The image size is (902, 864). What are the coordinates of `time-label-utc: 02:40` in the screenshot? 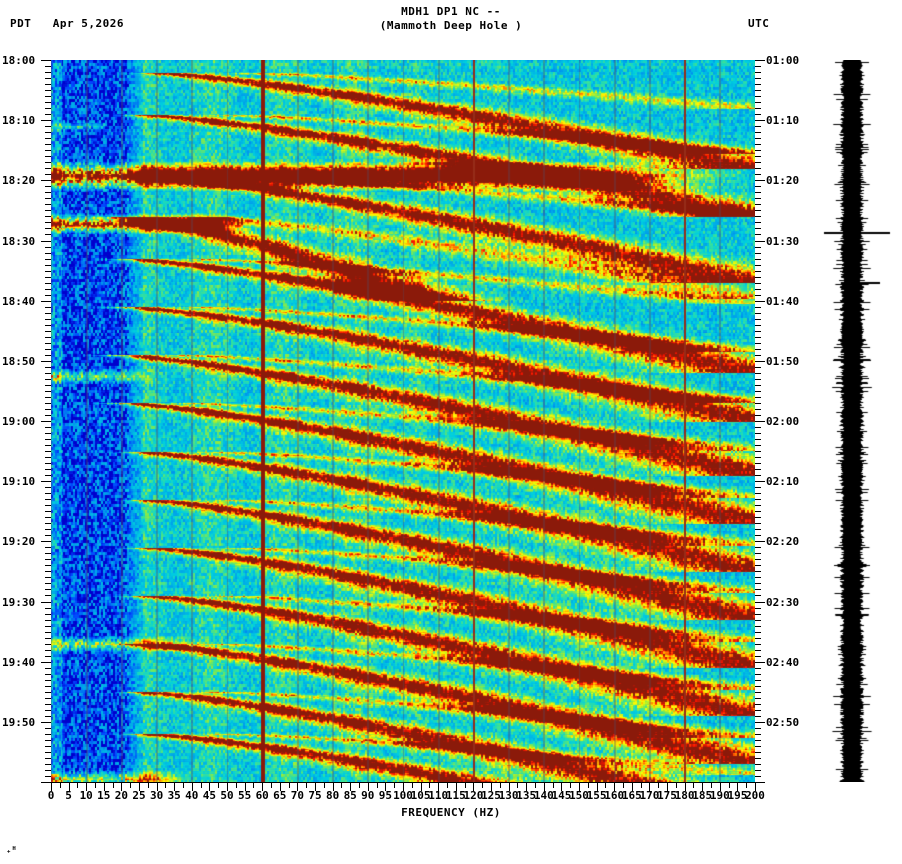 It's located at (783, 662).